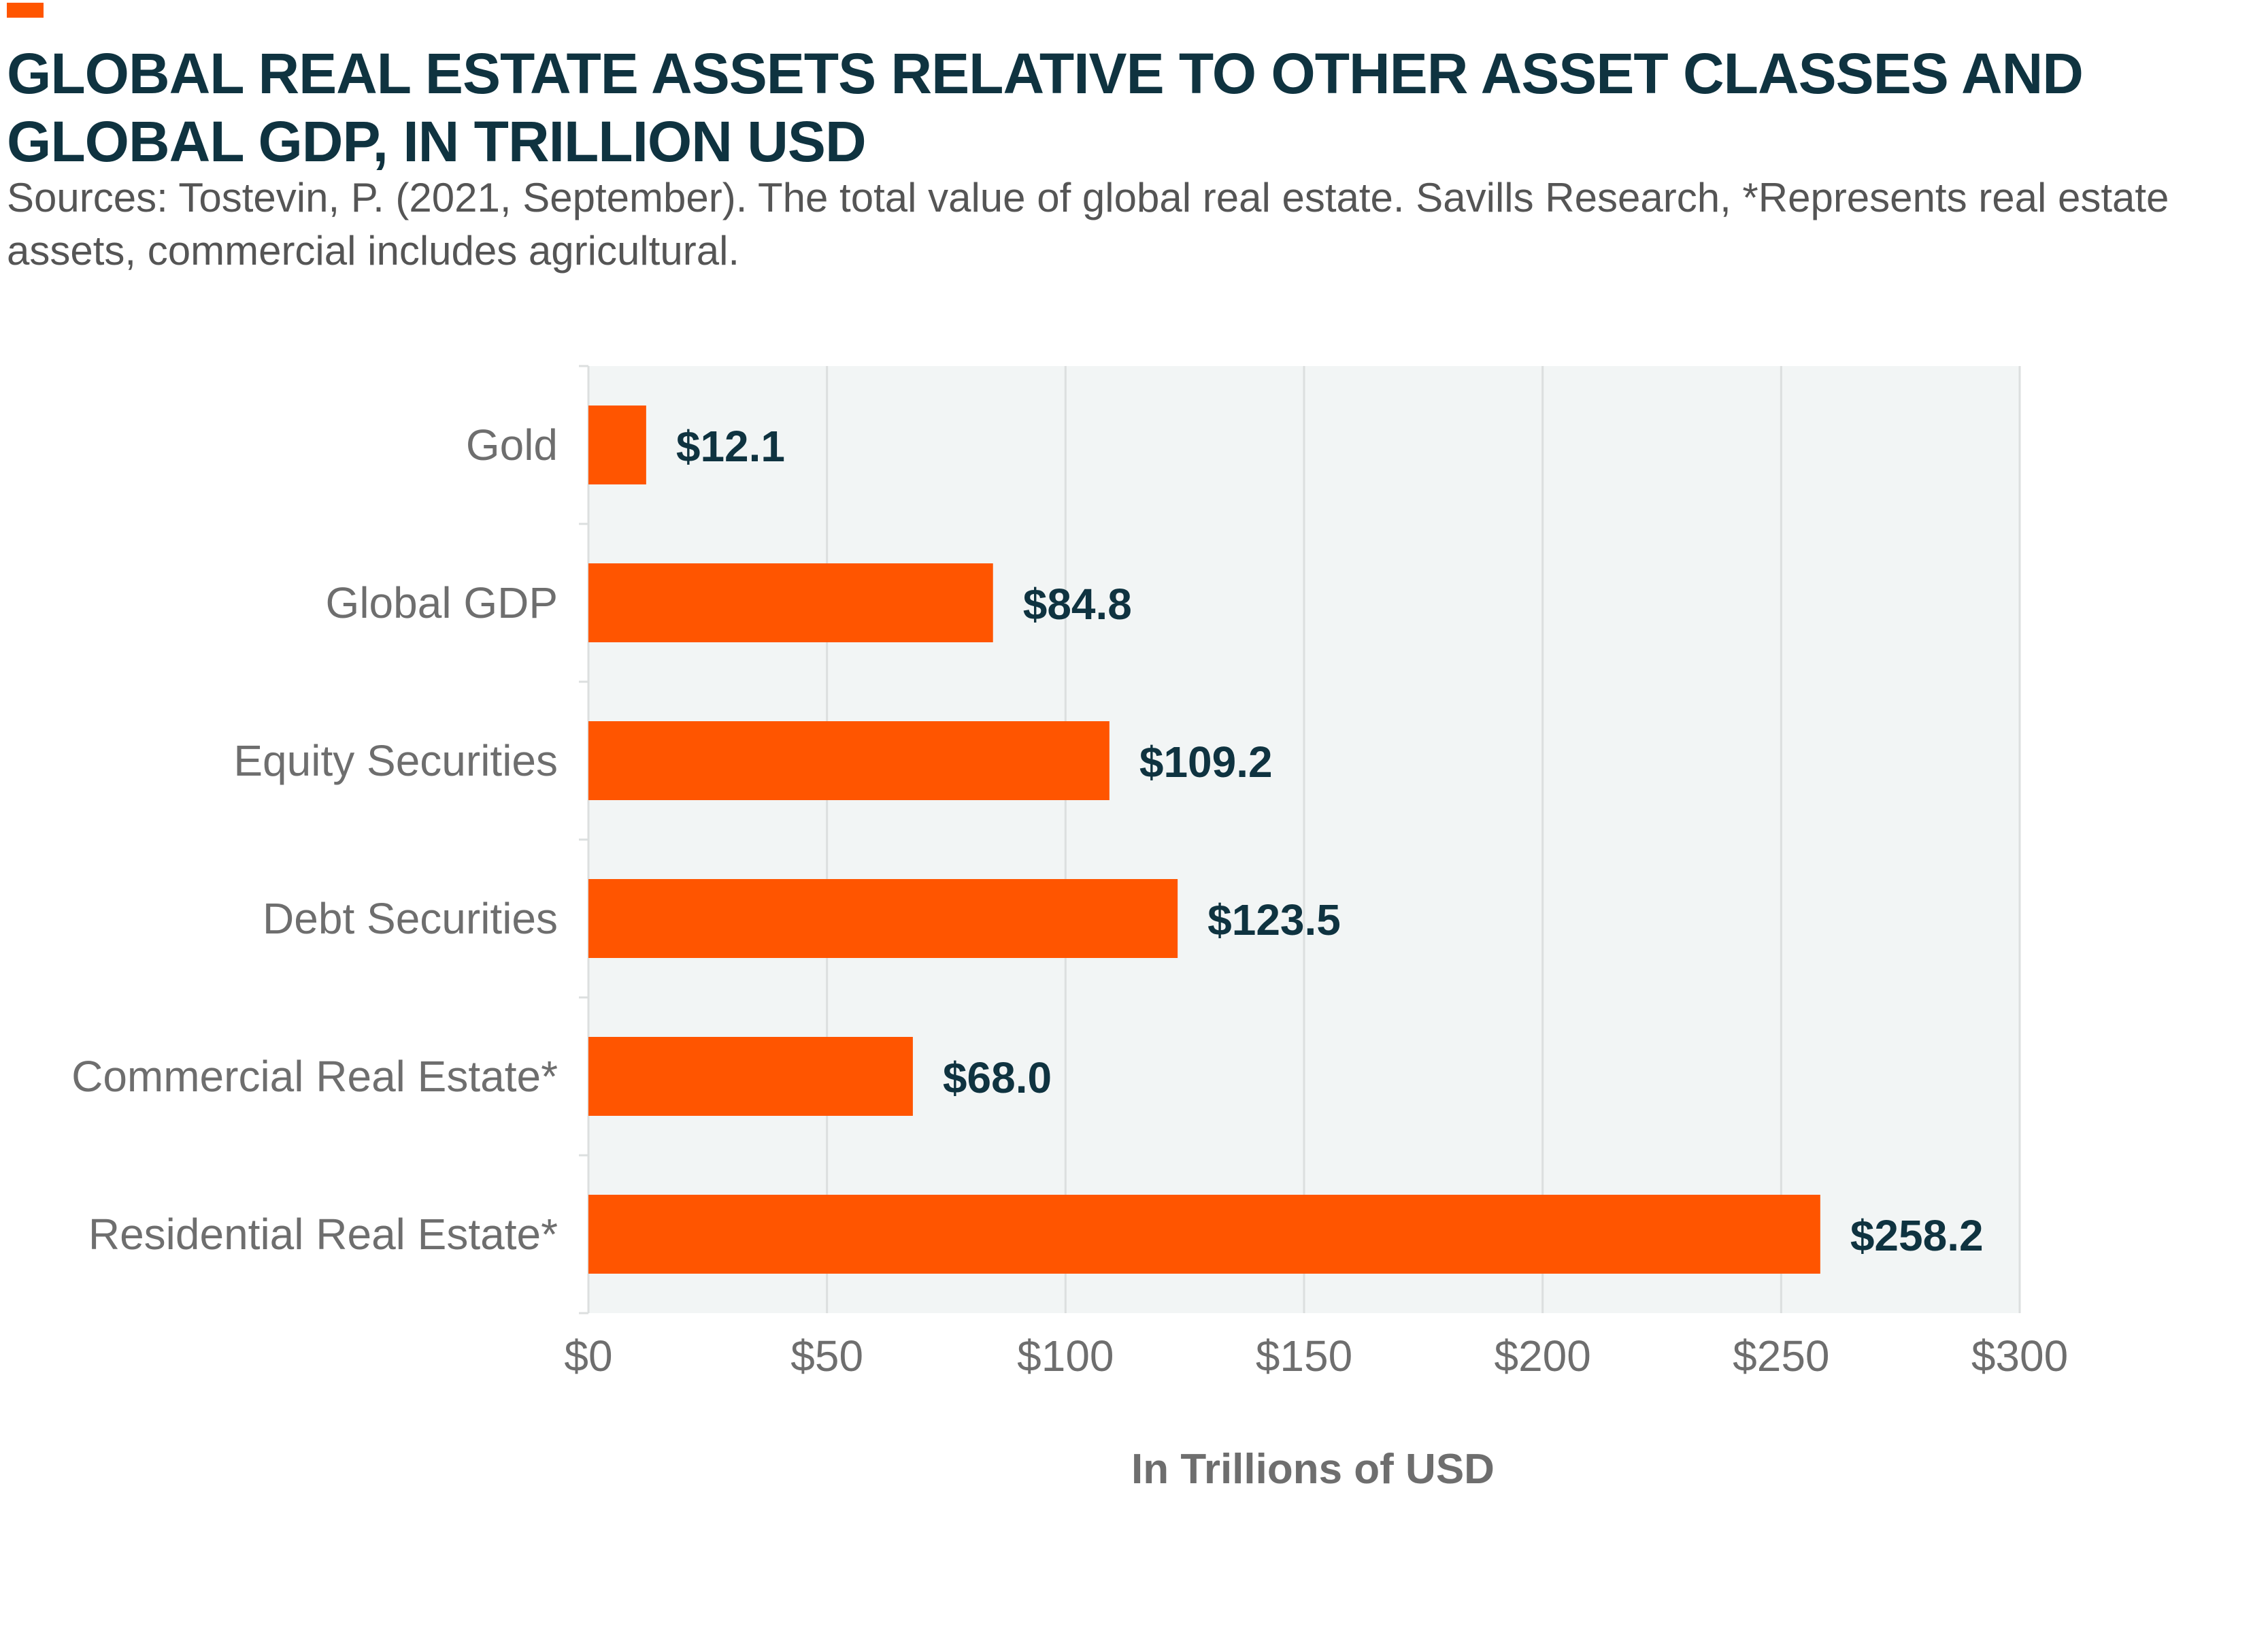 This screenshot has width=2268, height=1637. What do you see at coordinates (1781, 1356) in the screenshot?
I see `x-tick-label: $250` at bounding box center [1781, 1356].